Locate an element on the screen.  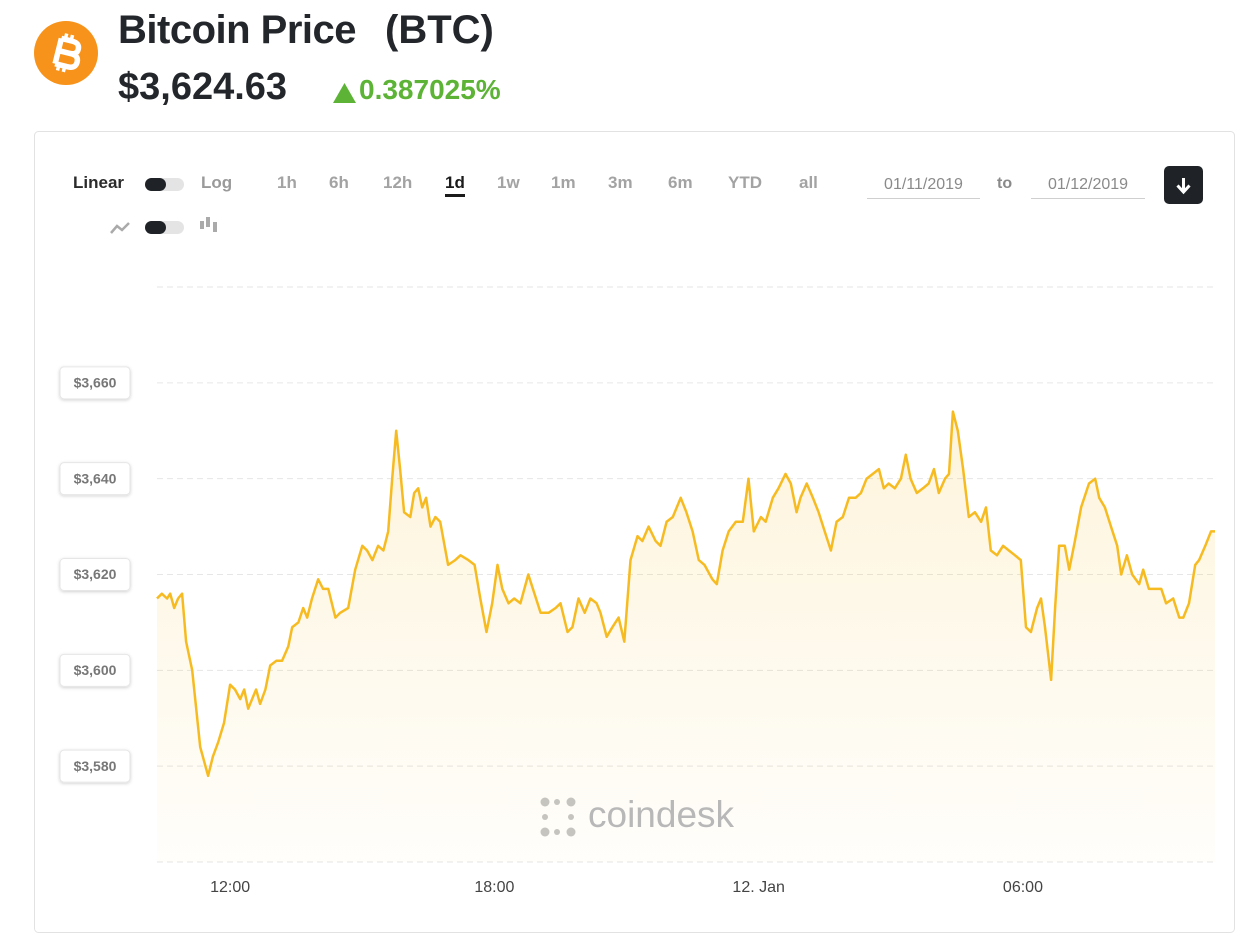
y-tick-label: $3,580 is located at coordinates (95, 766).